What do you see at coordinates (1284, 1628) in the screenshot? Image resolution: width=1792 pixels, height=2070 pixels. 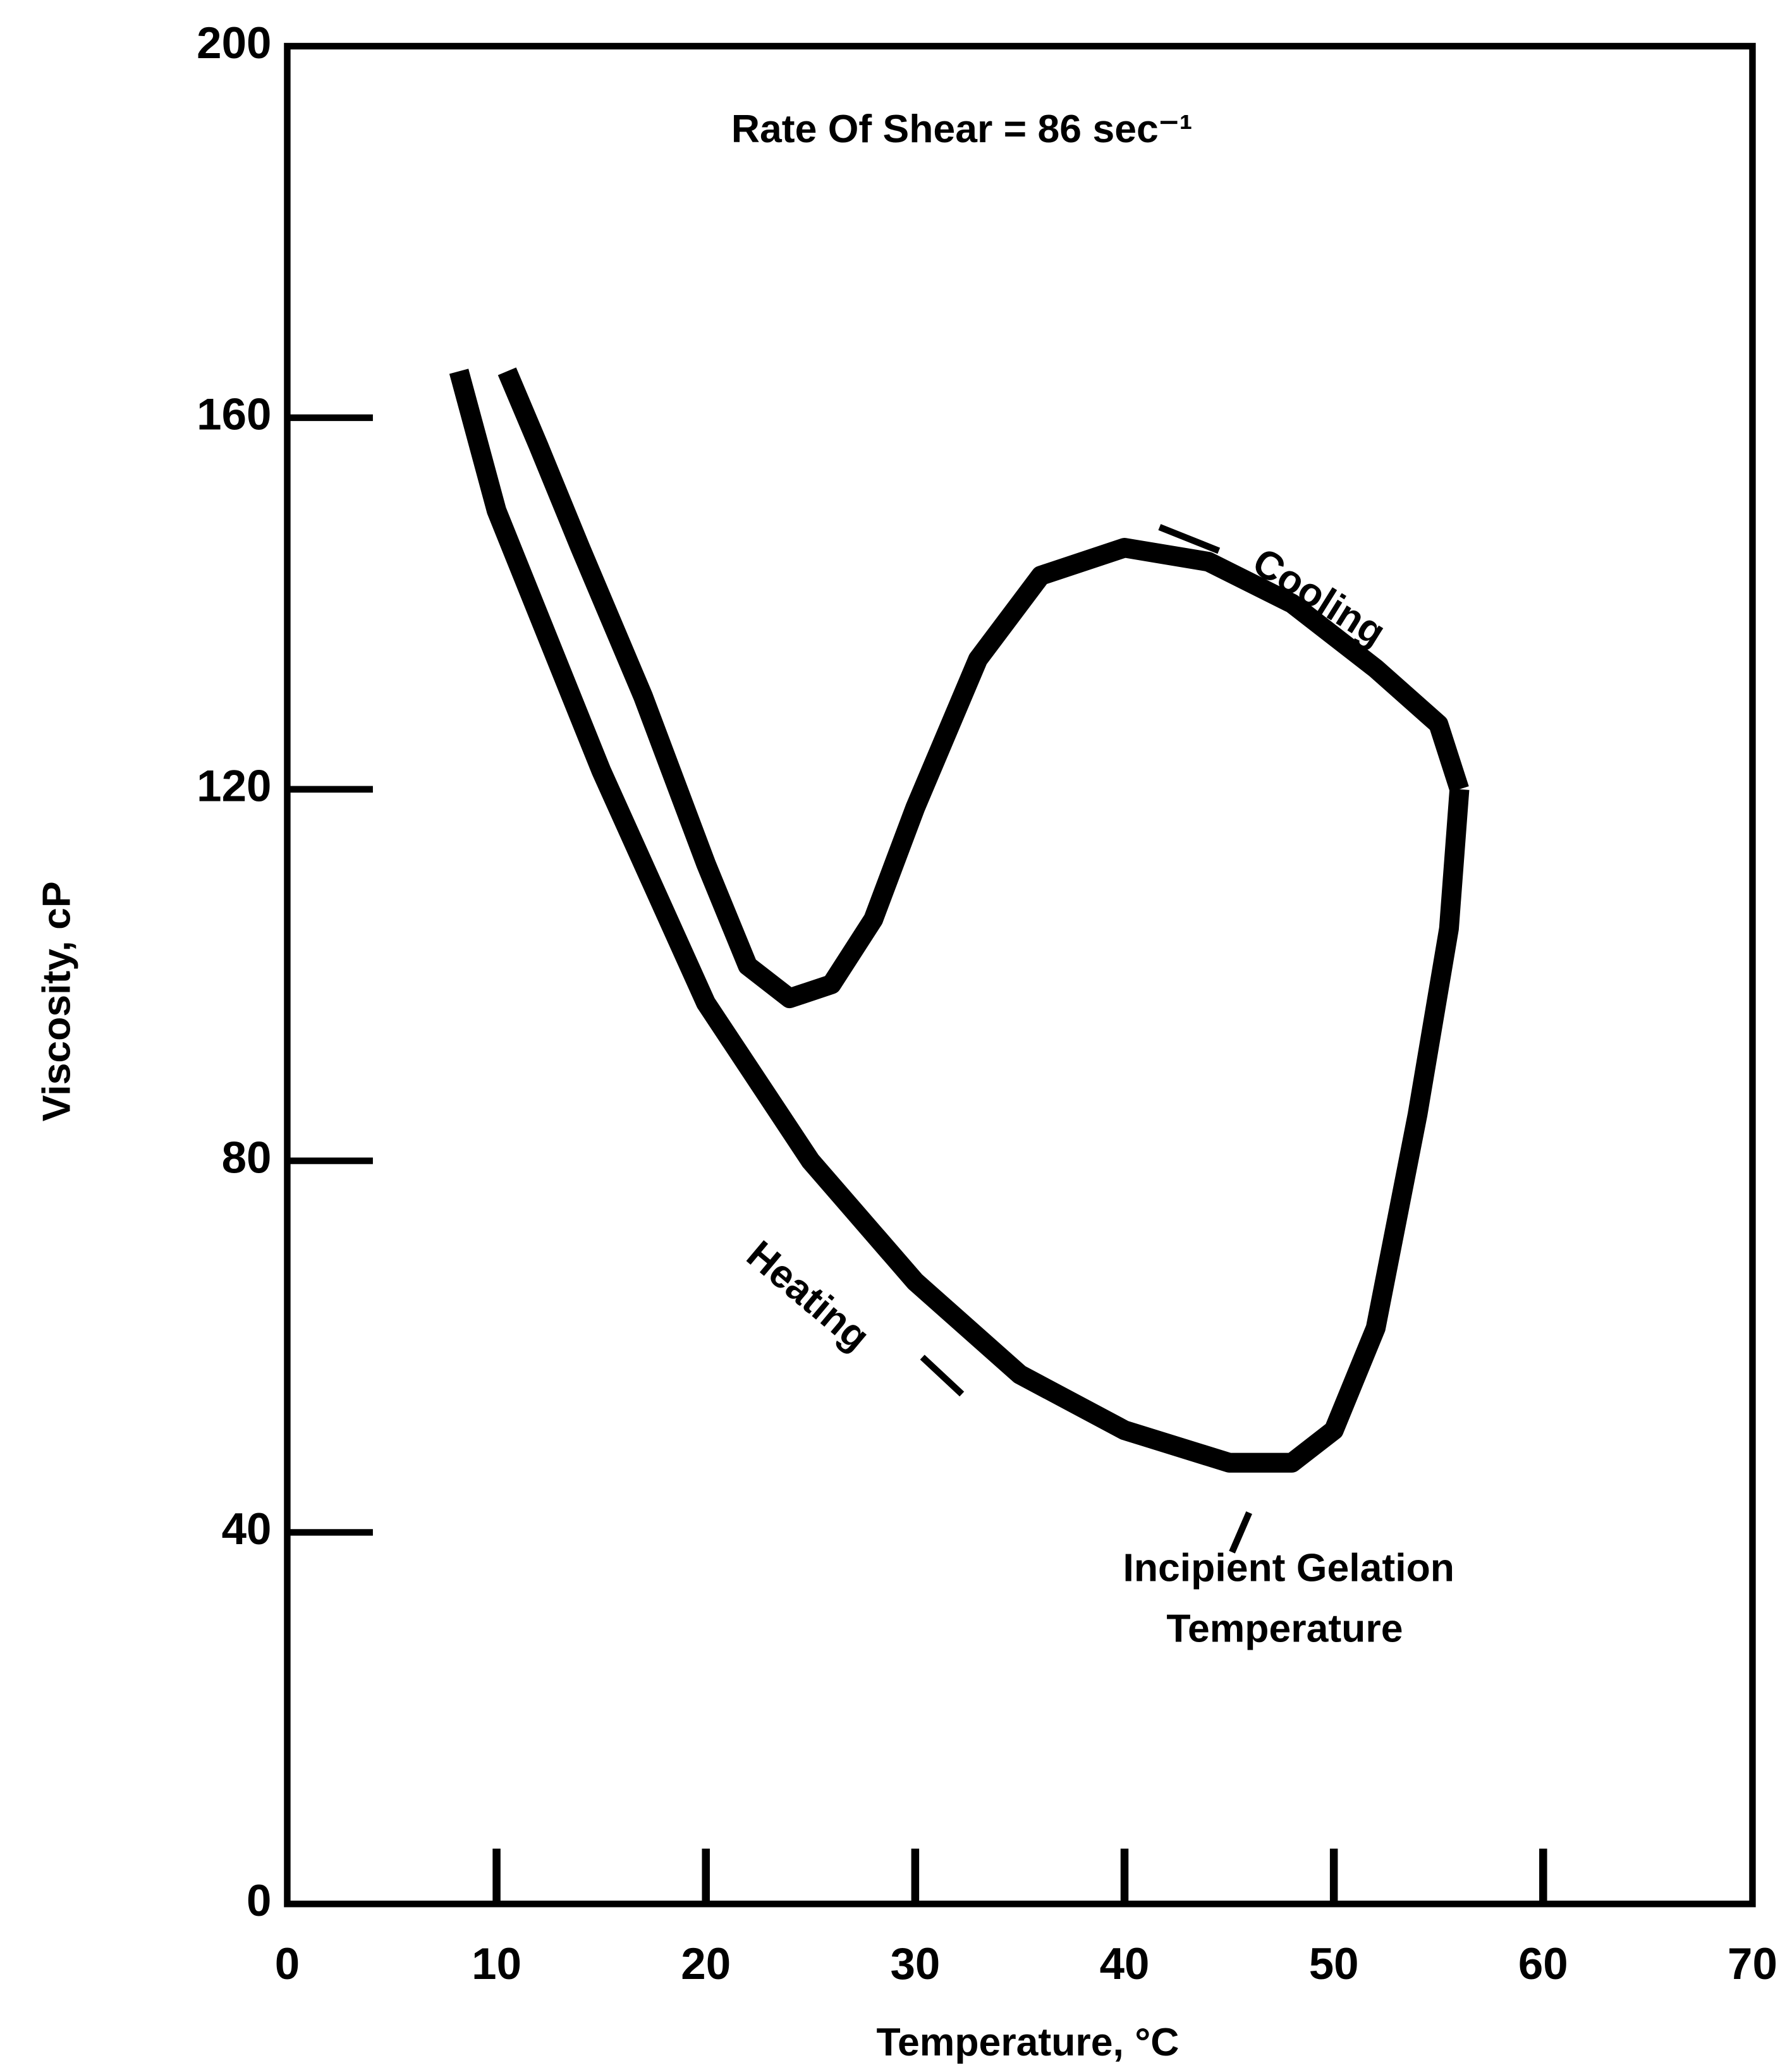 I see `annotation: Temperature` at bounding box center [1284, 1628].